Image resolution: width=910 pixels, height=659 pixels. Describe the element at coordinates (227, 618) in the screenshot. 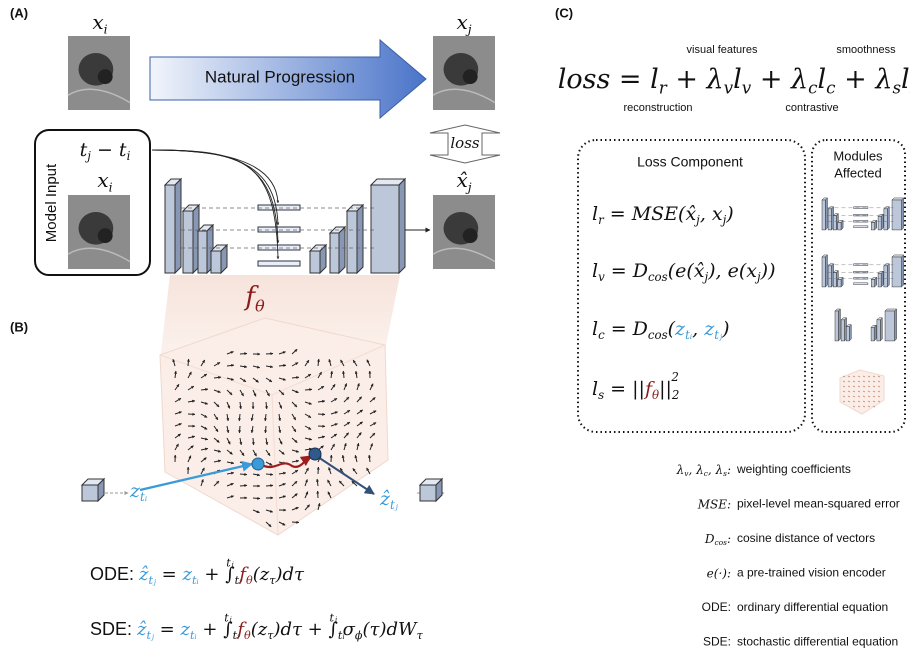

I see `formula-sup: tⱼ` at that location.